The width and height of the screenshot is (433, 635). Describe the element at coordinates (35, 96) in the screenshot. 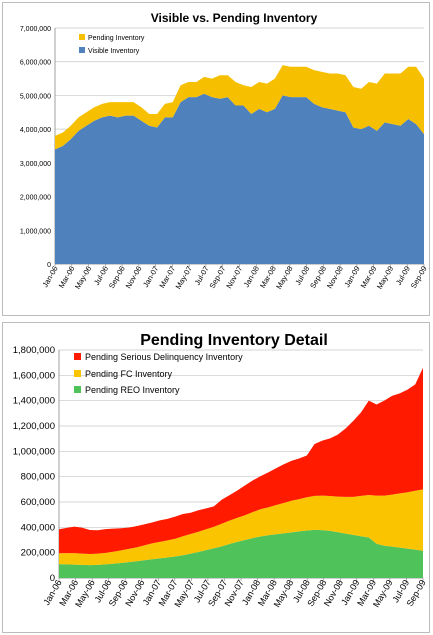

I see `y-tick-label: 5,000,000` at that location.